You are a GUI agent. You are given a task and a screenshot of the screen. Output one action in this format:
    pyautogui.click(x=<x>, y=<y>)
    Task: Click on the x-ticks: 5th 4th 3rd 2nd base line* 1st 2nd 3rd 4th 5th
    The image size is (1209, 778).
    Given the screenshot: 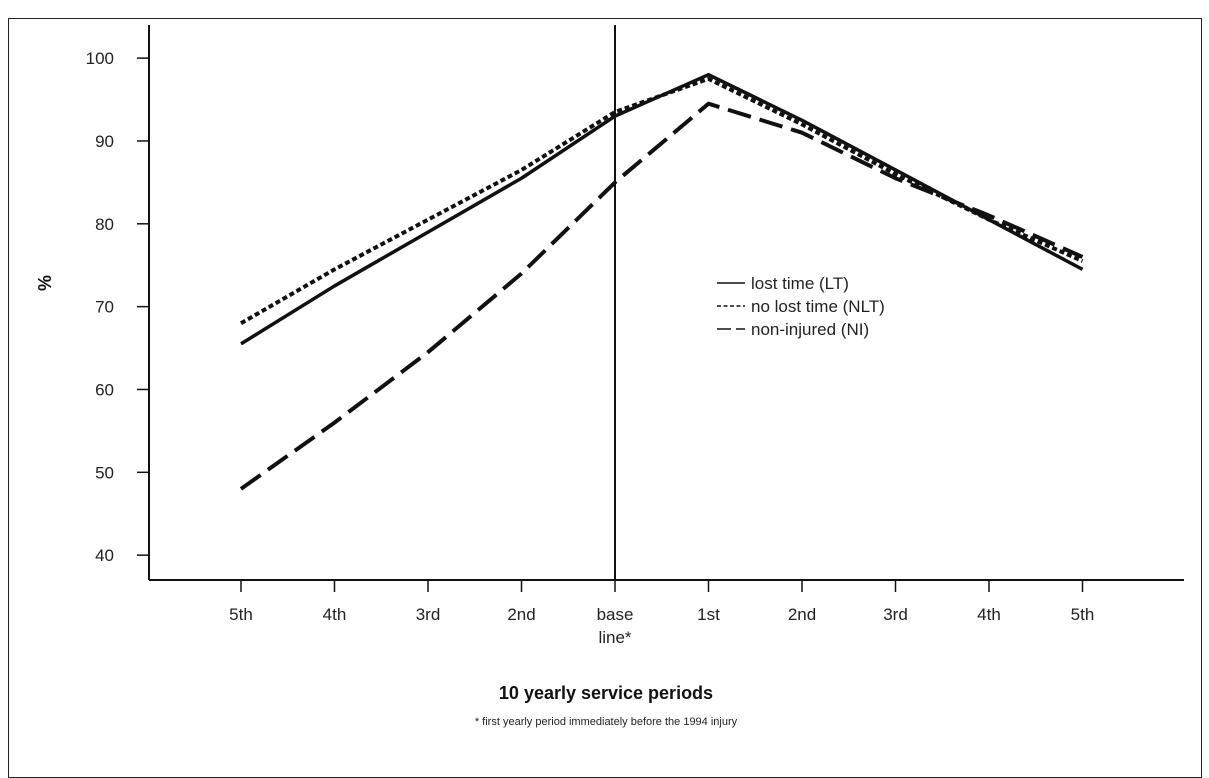 What is the action you would take?
    pyautogui.click(x=661, y=613)
    